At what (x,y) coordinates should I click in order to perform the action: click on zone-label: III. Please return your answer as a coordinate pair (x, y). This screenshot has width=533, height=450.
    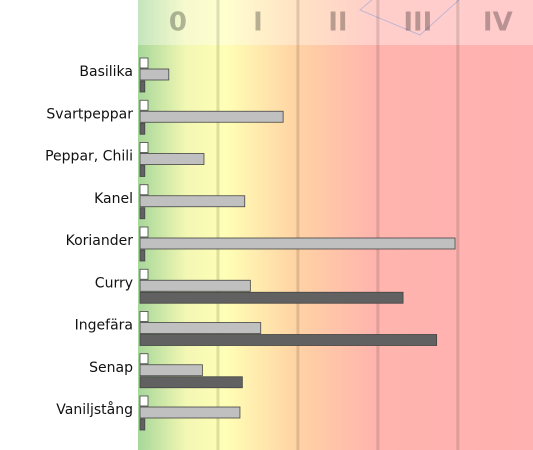
    Looking at the image, I should click on (417, 23).